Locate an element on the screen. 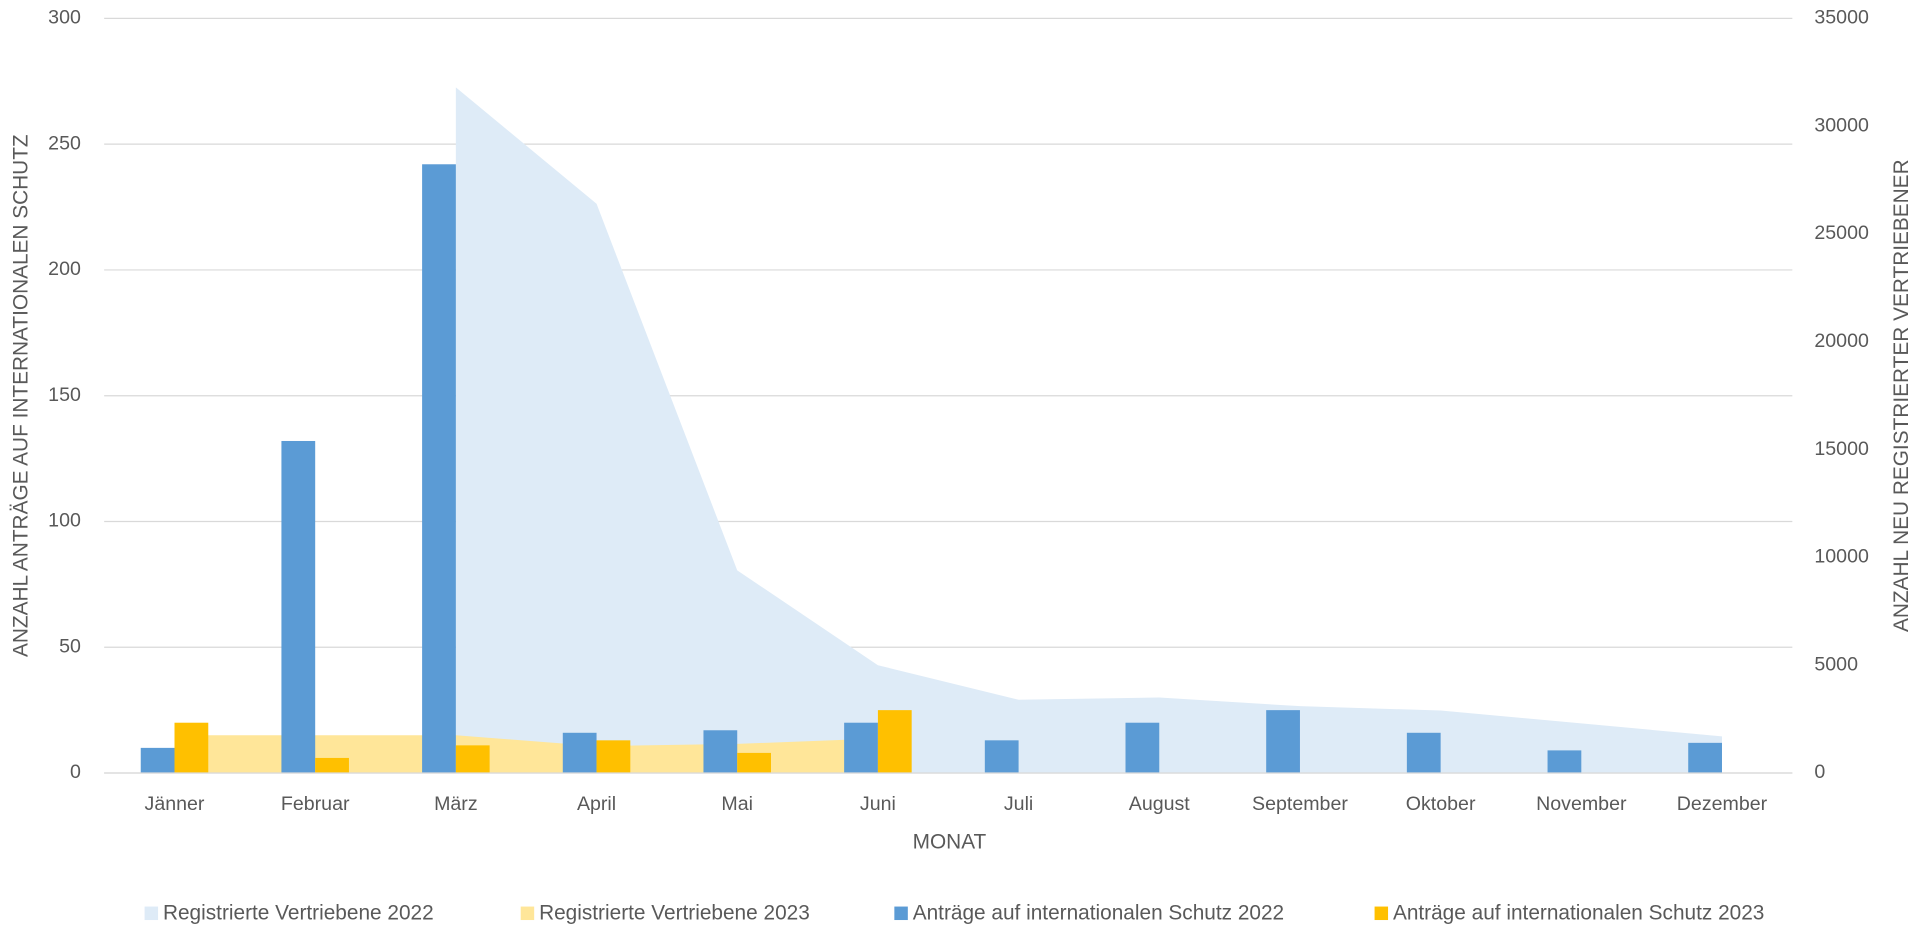 The image size is (1921, 928). x-tick-label: September is located at coordinates (1300, 804).